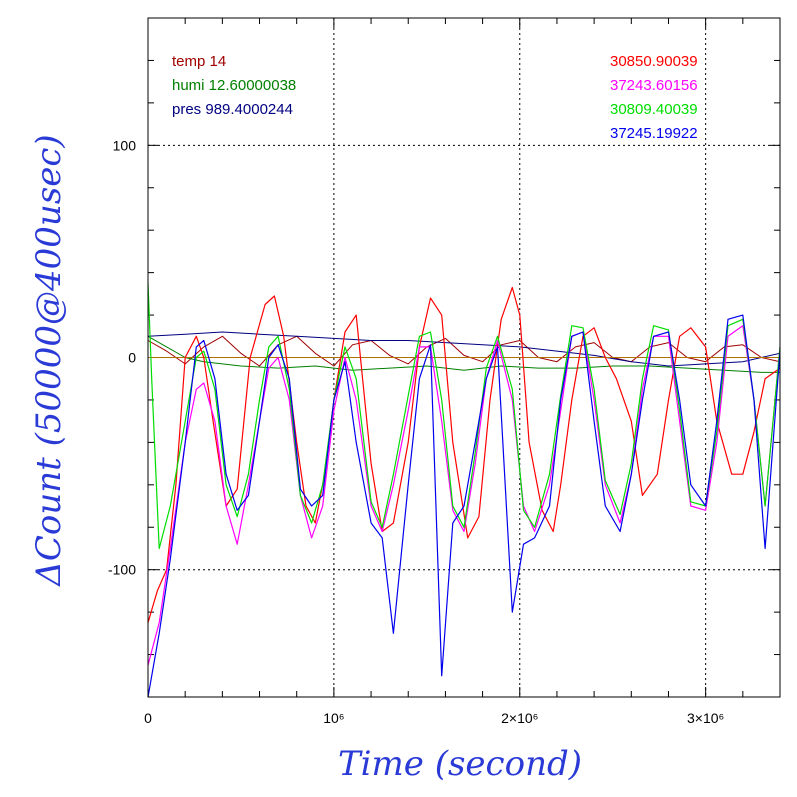 Image resolution: width=797 pixels, height=797 pixels. Describe the element at coordinates (199, 61) in the screenshot. I see `env-legend-temp: temp 14` at that location.